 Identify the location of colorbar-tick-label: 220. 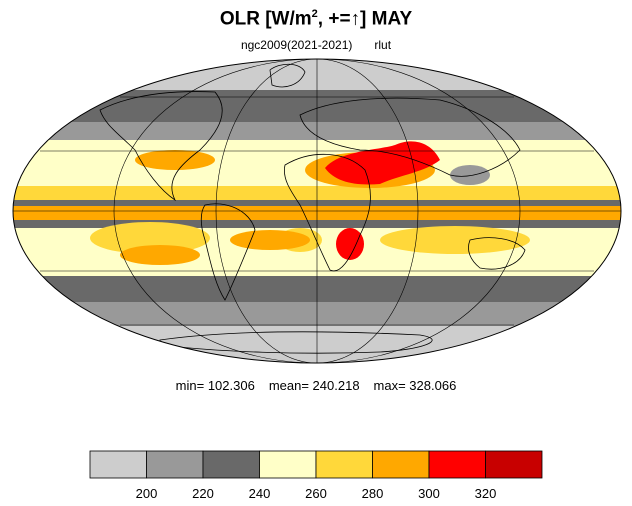
(203, 493).